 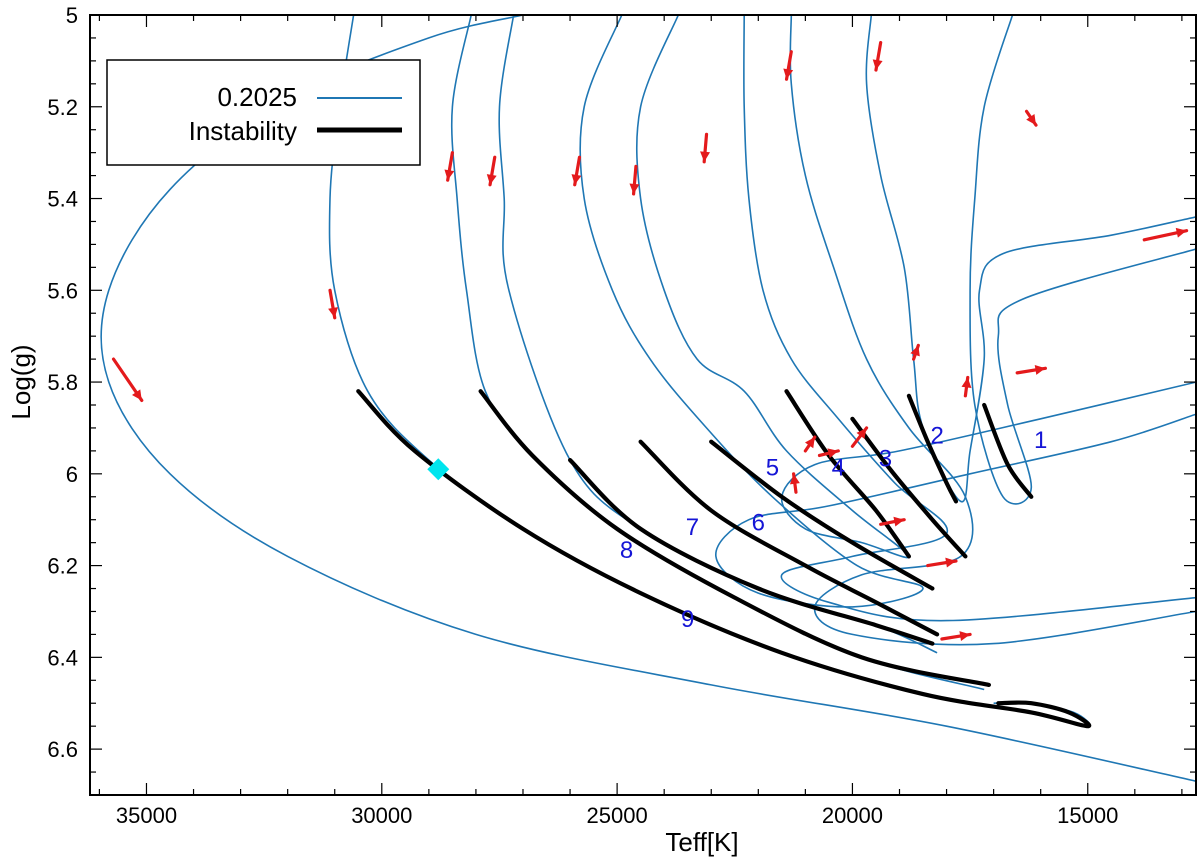 I want to click on instability-i8, so click(x=734, y=538).